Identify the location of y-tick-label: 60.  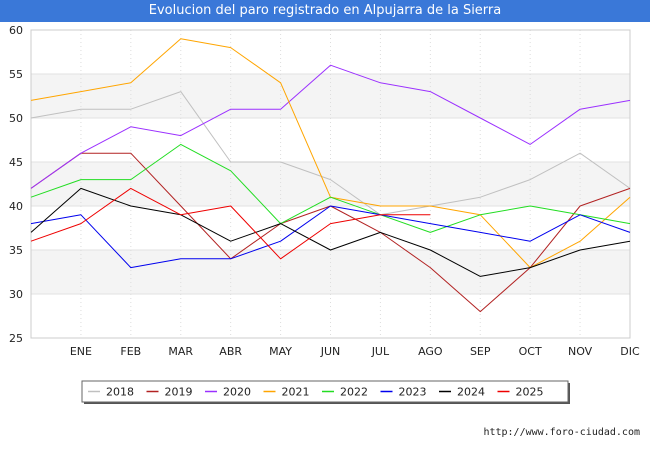
(16, 30).